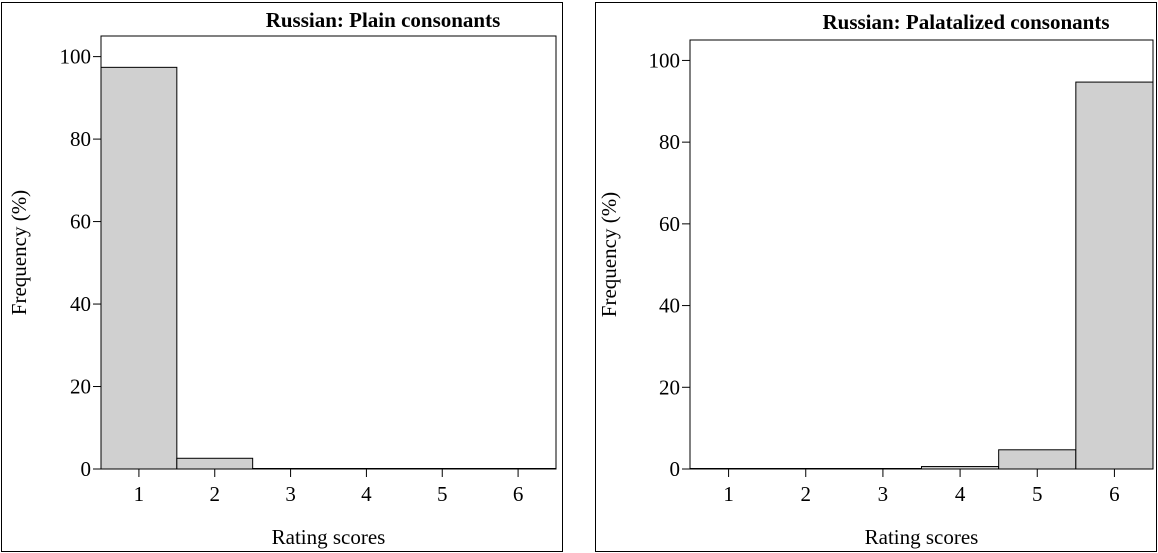  Describe the element at coordinates (965, 22) in the screenshot. I see `chart-title: Russian: Palatalized consonants` at that location.